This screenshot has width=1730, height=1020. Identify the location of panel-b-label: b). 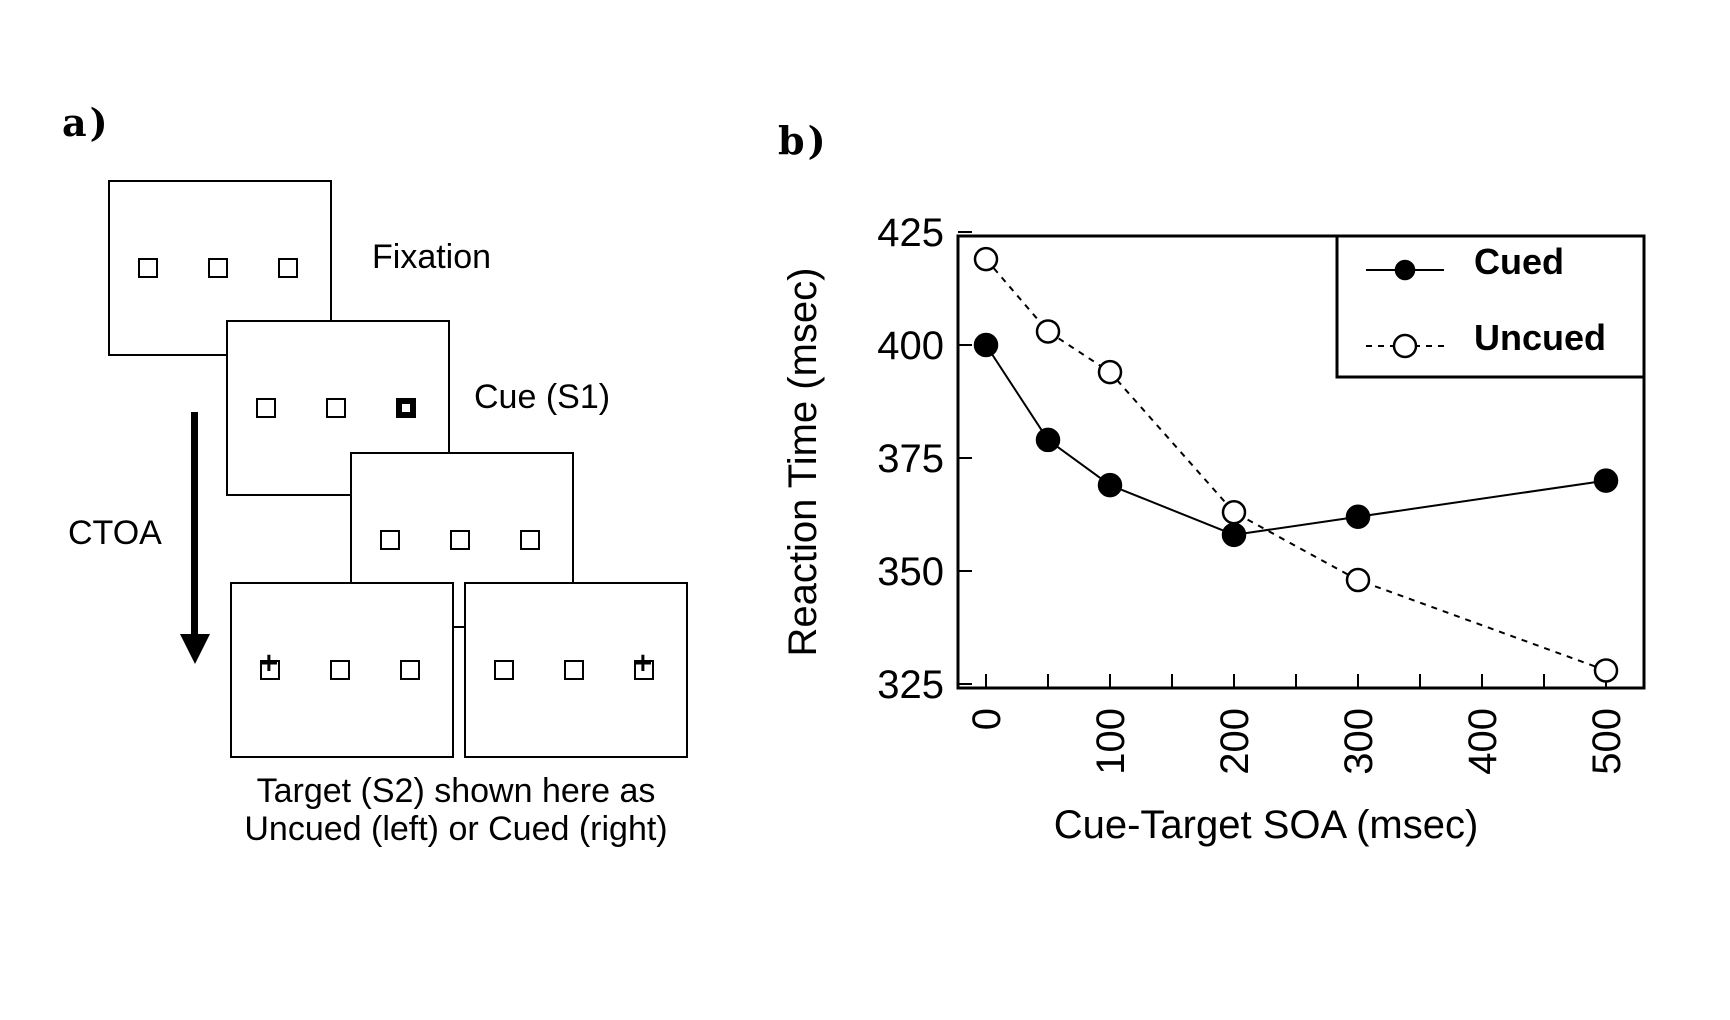
(803, 140).